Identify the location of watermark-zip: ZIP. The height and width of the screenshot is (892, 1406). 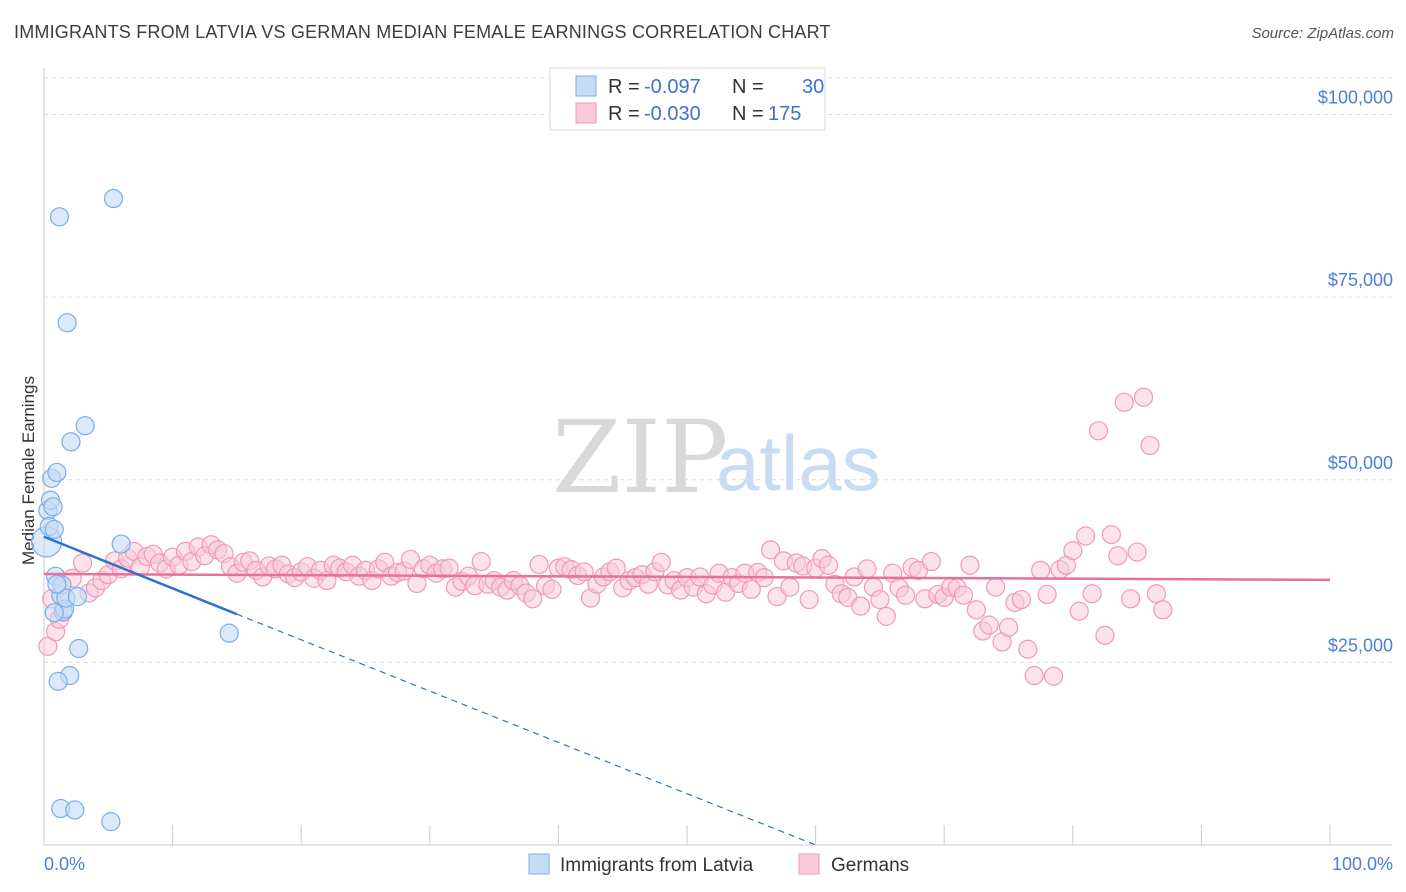
(640, 457).